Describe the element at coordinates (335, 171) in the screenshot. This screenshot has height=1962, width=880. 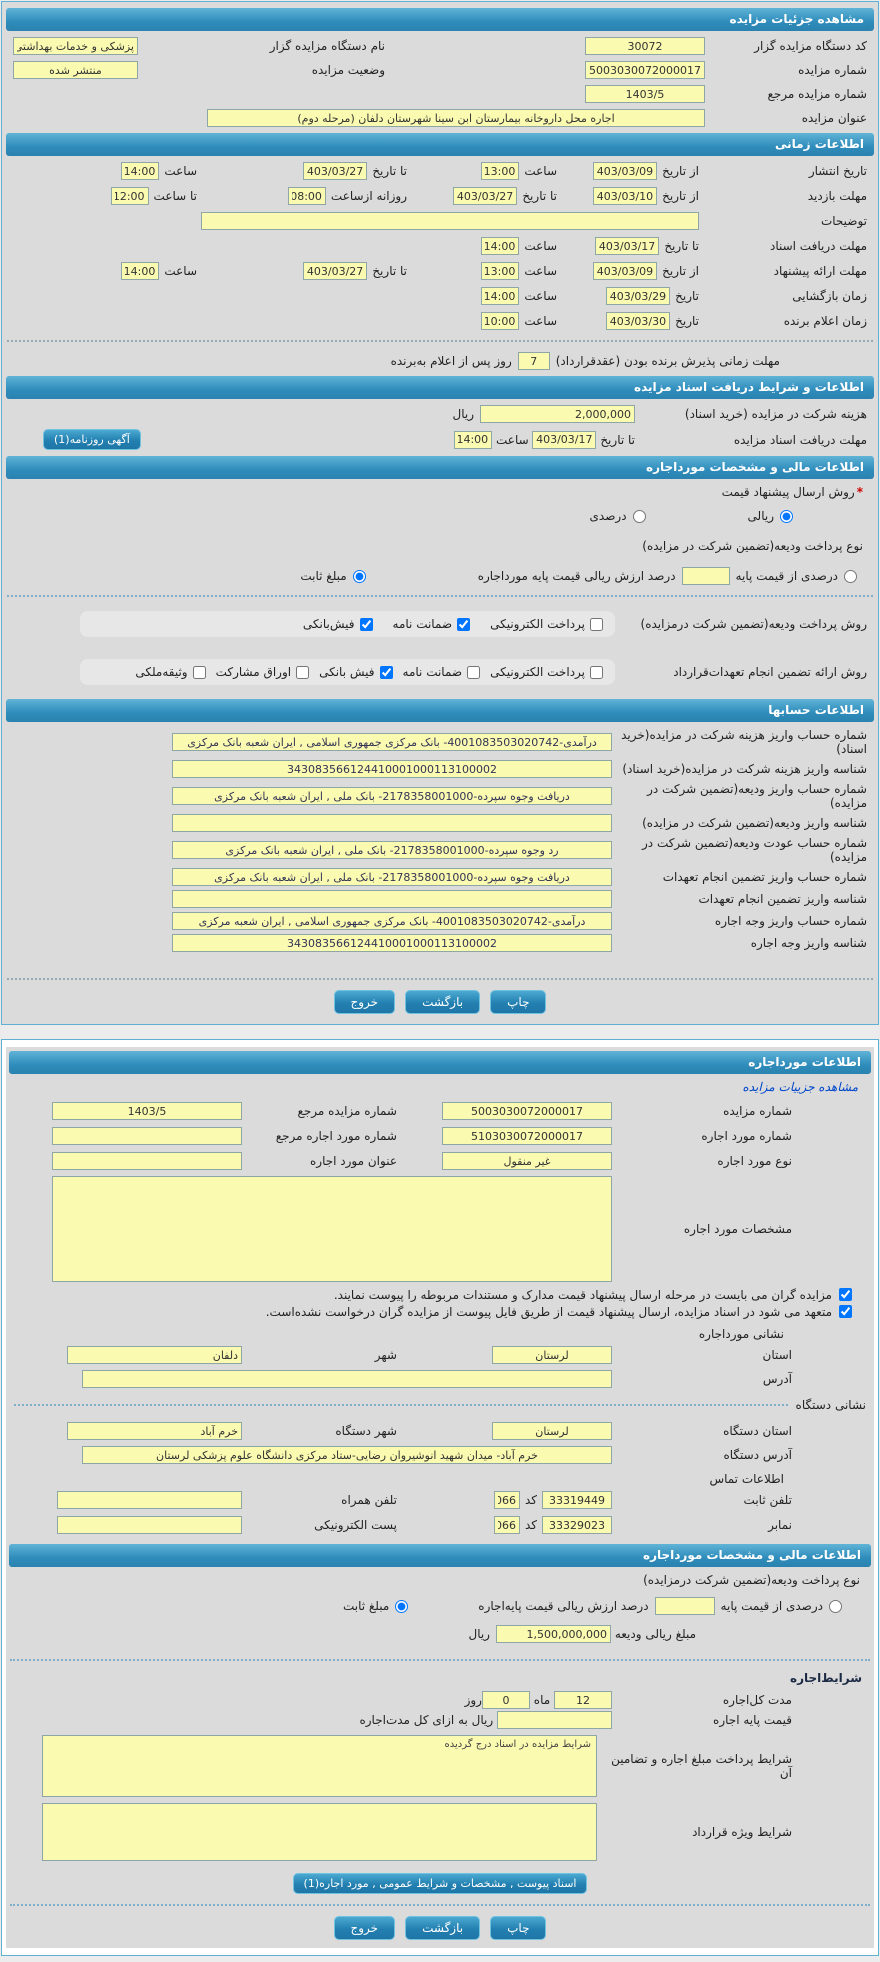
I see `publish-to-date-input` at that location.